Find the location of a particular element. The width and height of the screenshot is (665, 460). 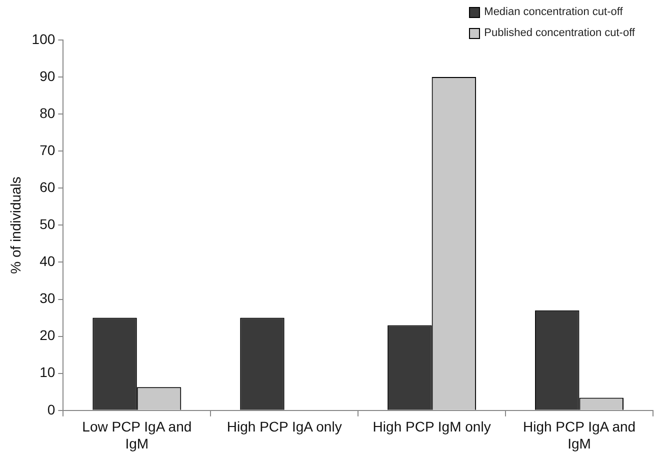

y-tick-label: 50 is located at coordinates (48, 224).